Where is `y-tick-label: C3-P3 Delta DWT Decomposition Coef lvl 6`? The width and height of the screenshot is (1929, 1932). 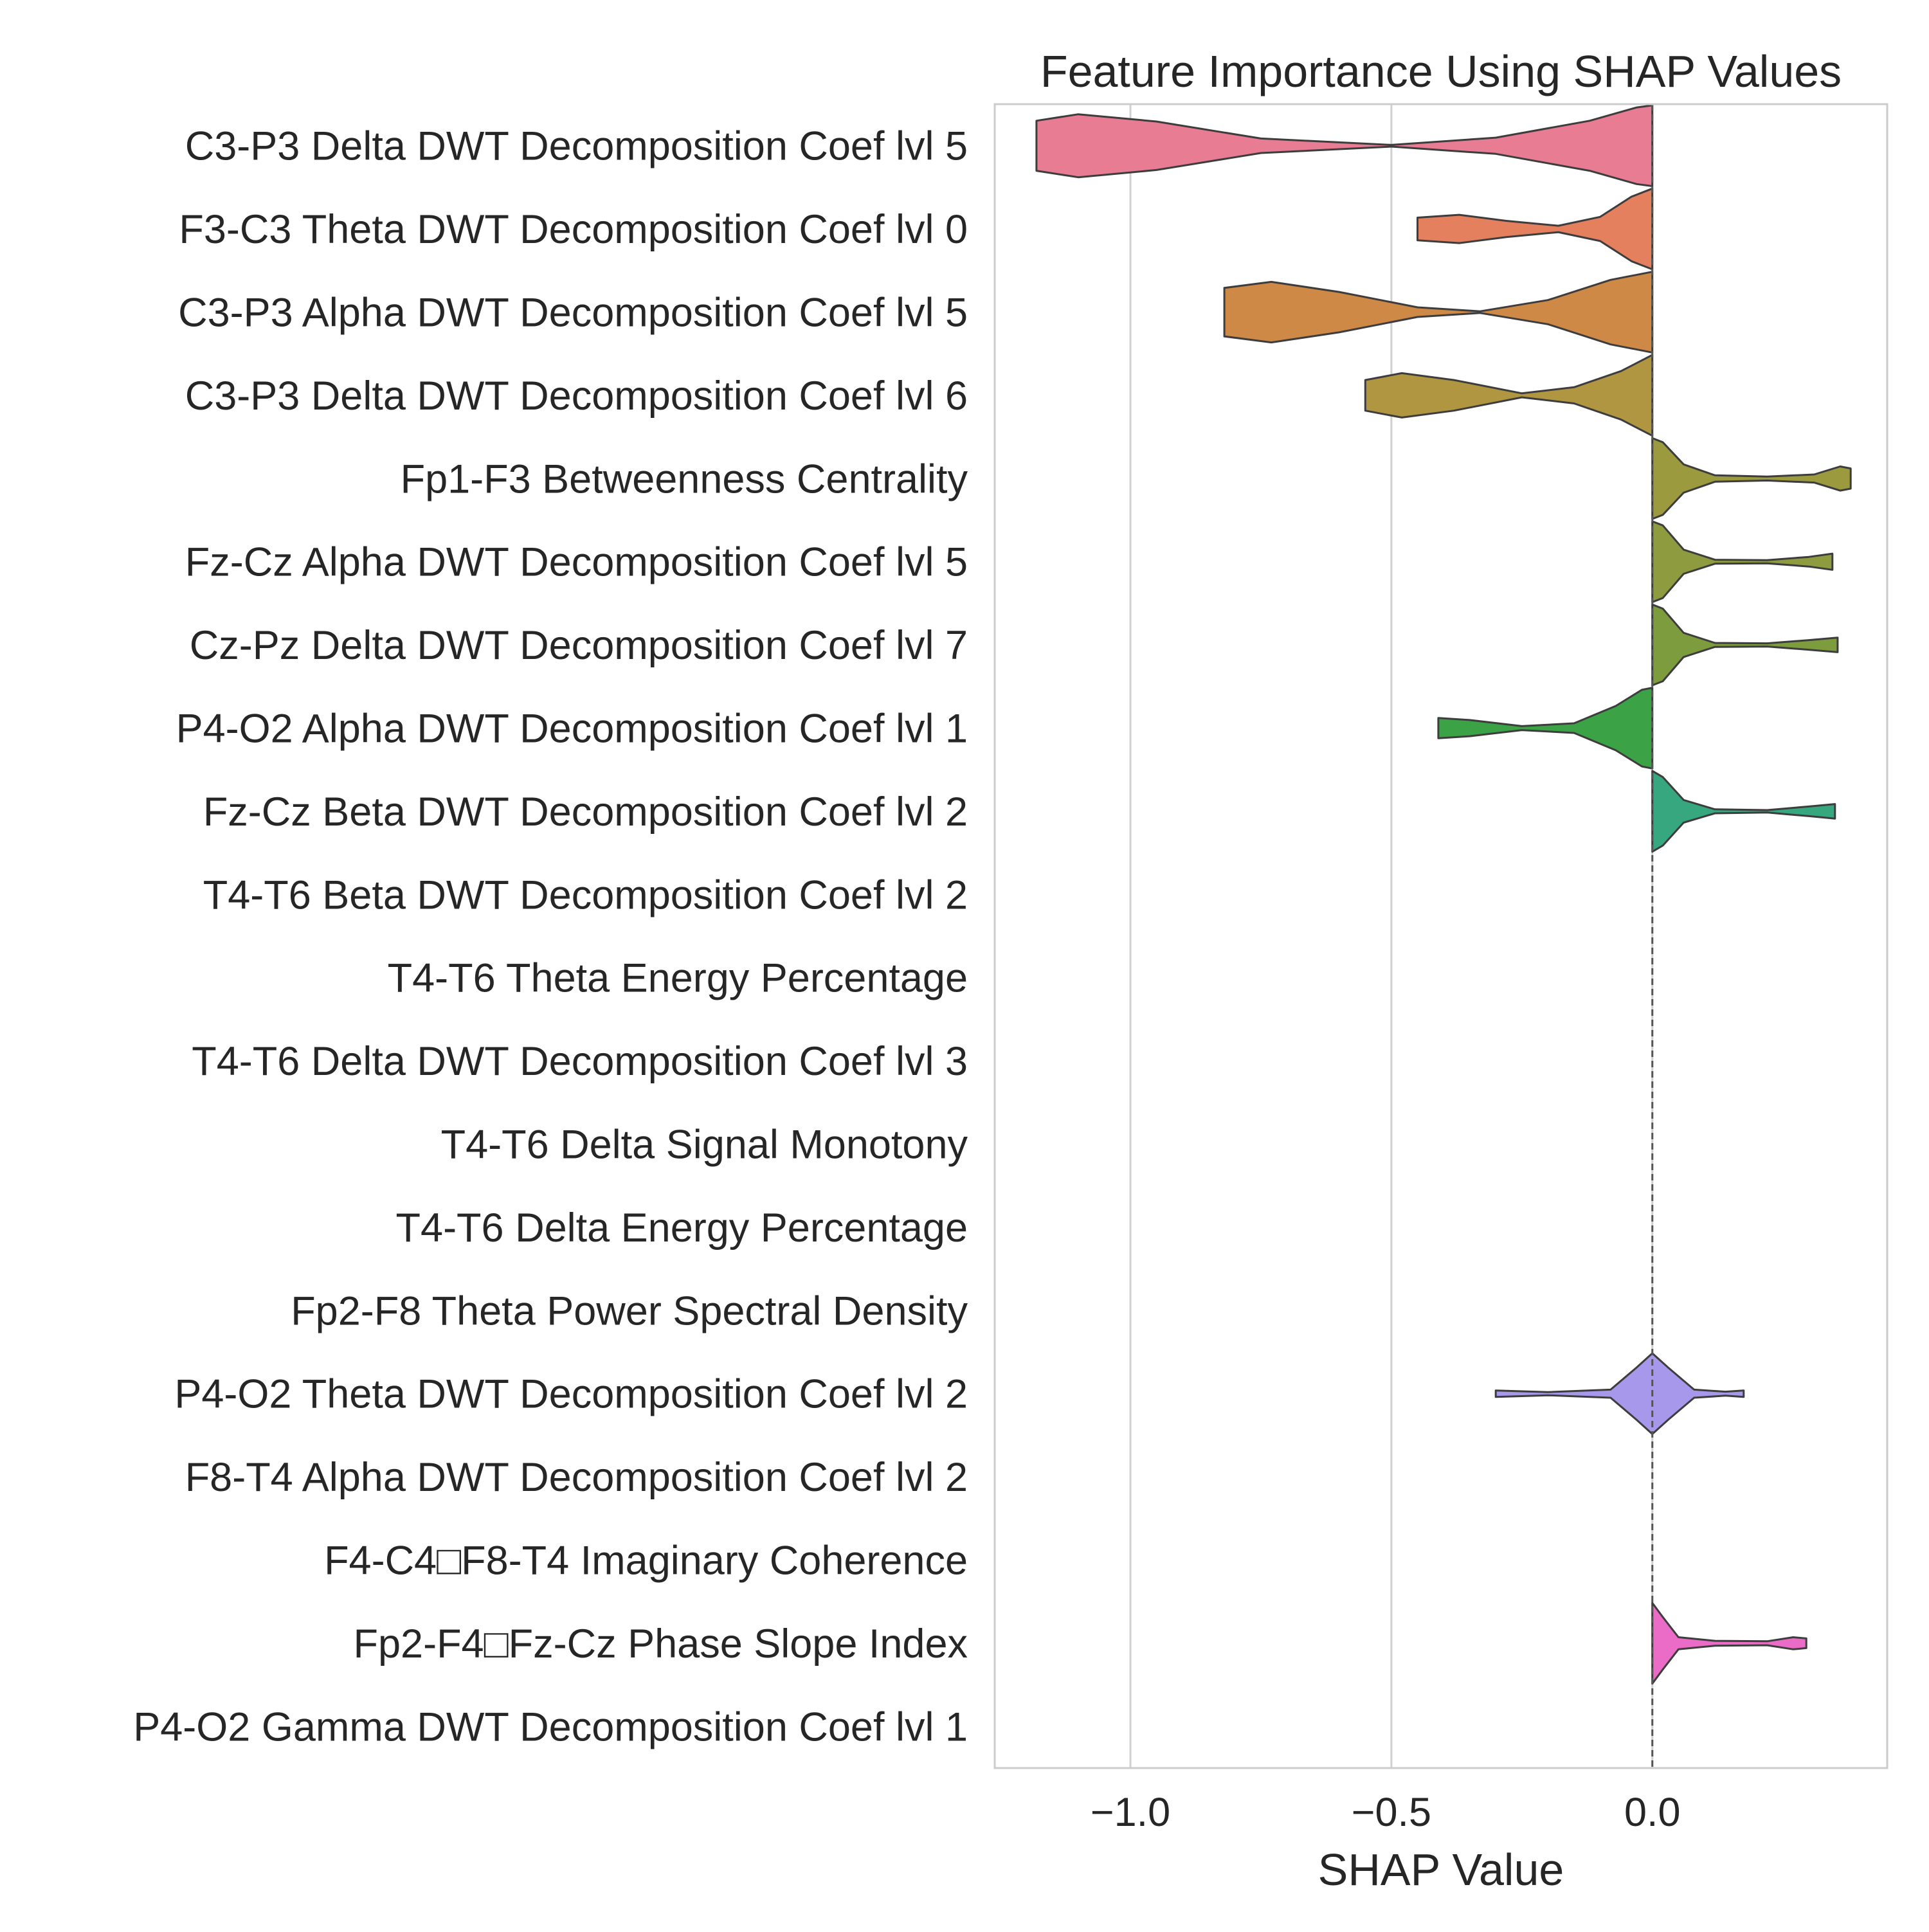
y-tick-label: C3-P3 Delta DWT Decomposition Coef lvl 6 is located at coordinates (576, 396).